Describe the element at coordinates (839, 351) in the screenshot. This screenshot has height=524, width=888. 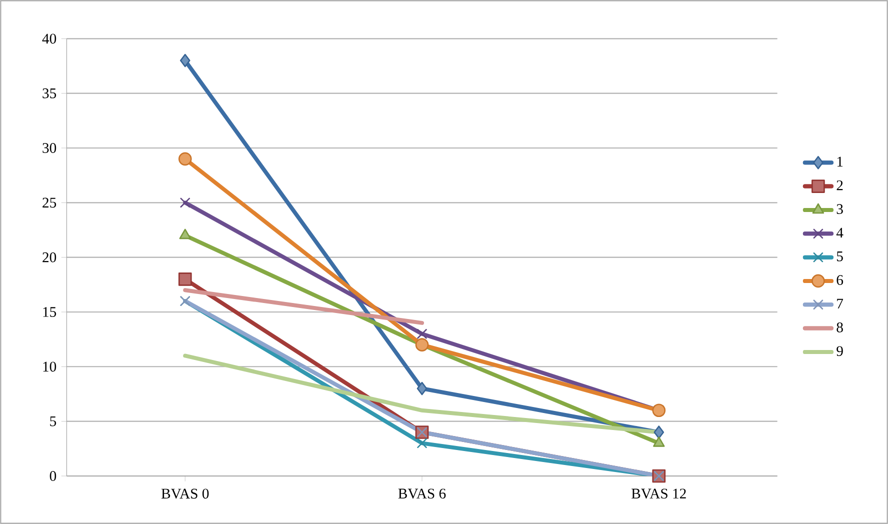
I see `legend-label: 9` at that location.